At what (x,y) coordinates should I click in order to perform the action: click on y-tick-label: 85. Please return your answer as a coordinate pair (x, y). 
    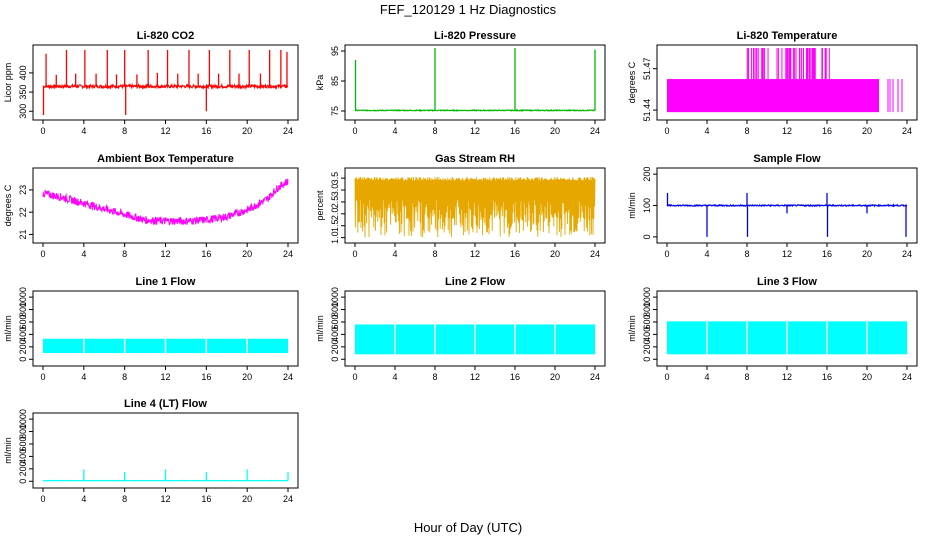
    Looking at the image, I should click on (335, 81).